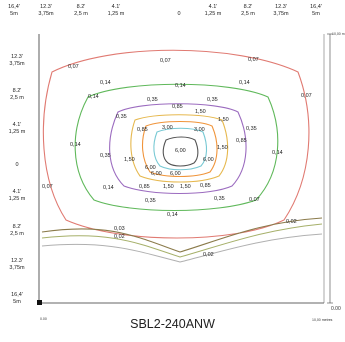  What do you see at coordinates (336, 309) in the screenshot?
I see `scale-right-zero-label: 0.00` at bounding box center [336, 309].